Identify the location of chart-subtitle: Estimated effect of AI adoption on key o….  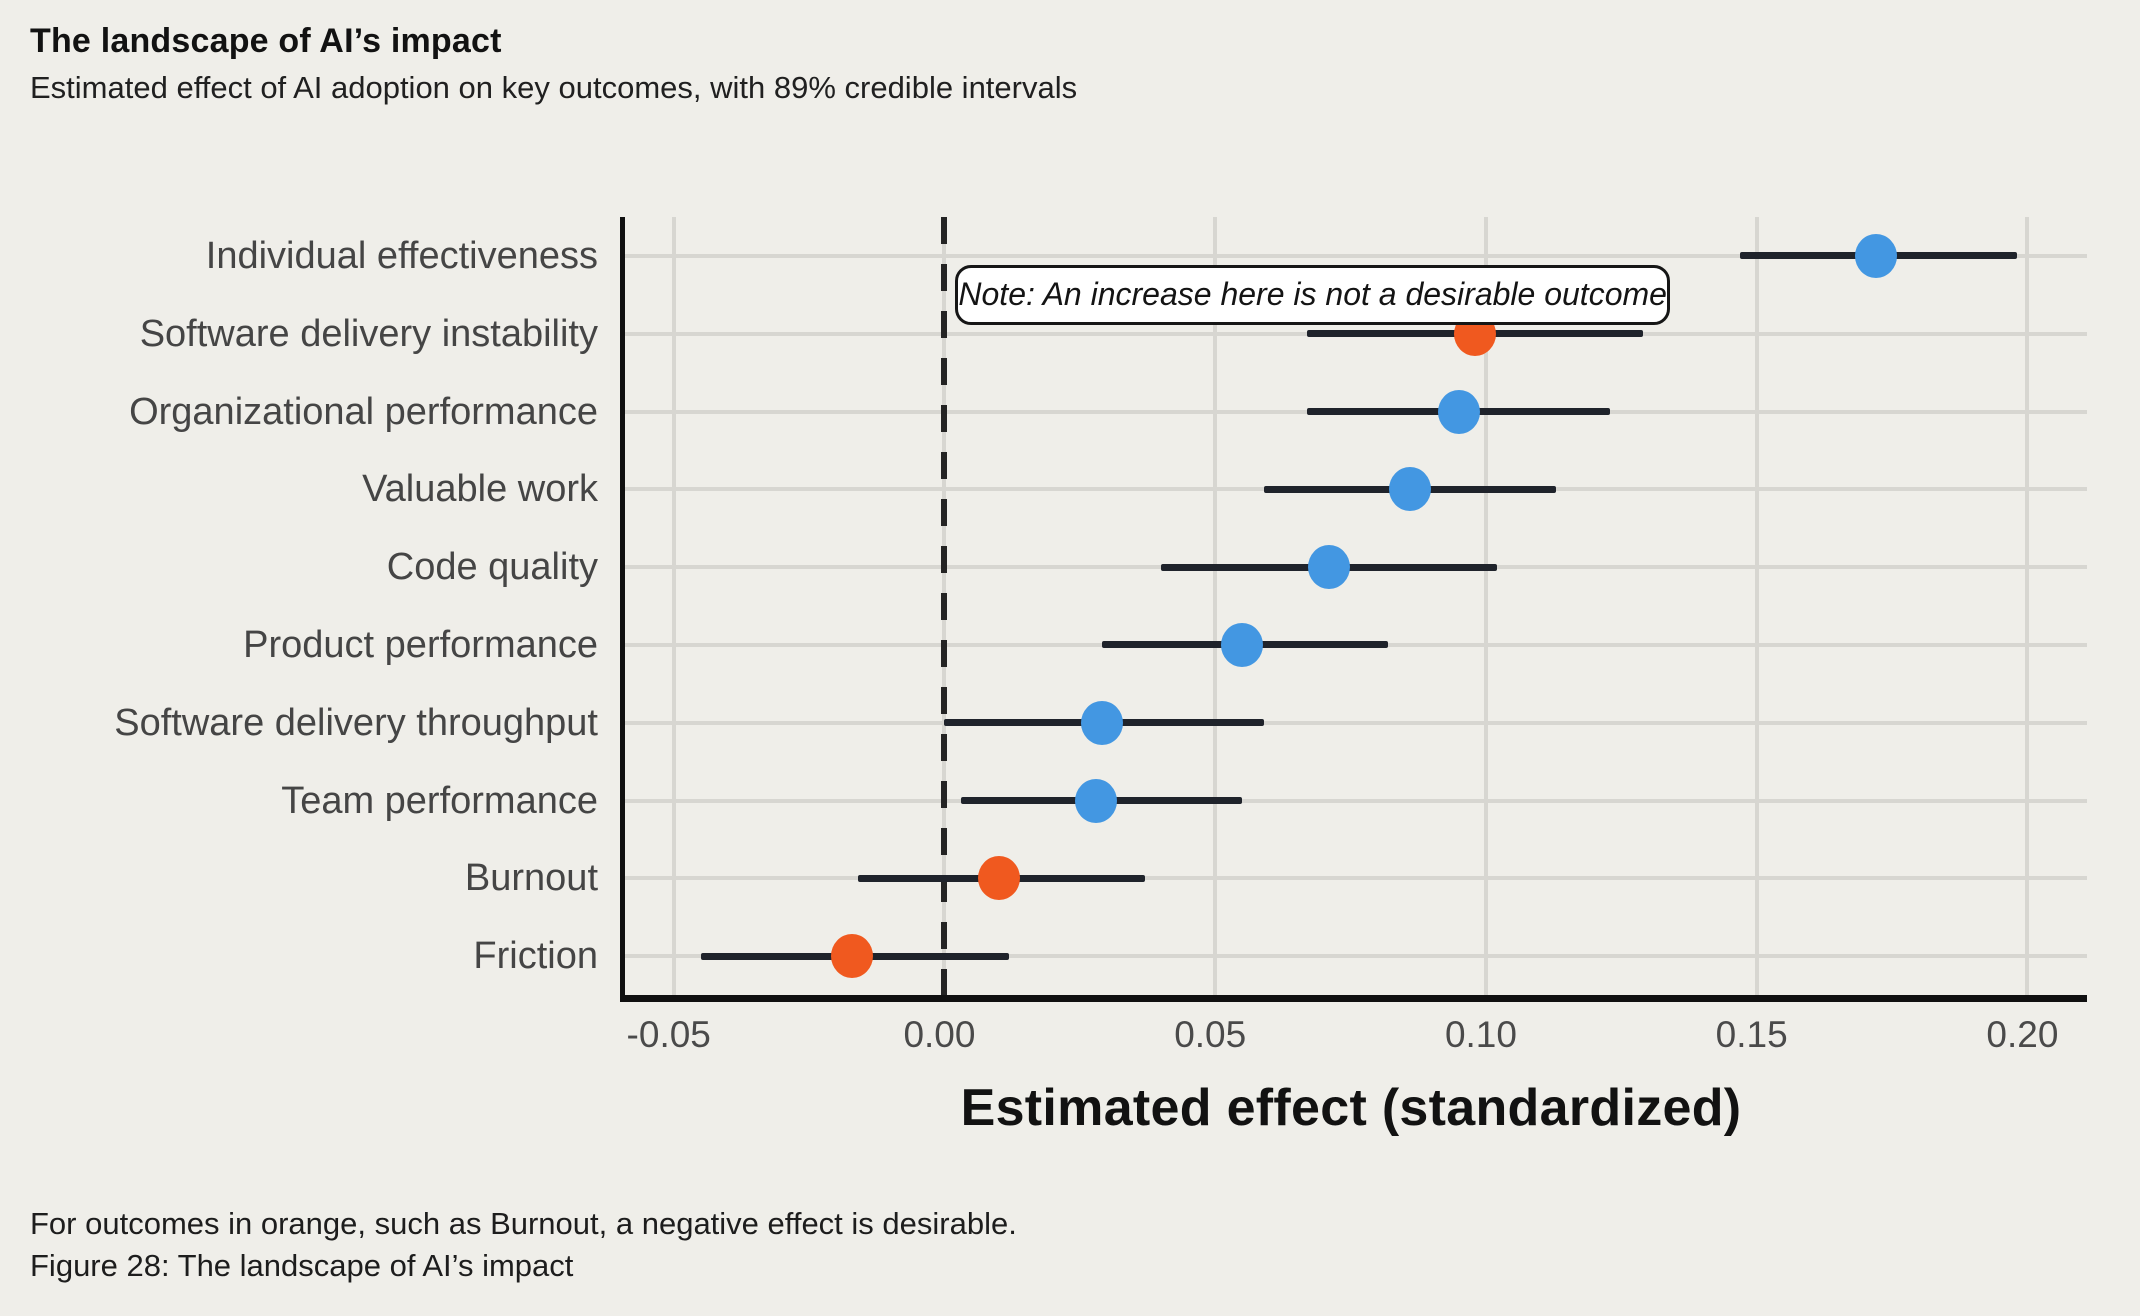
(554, 87).